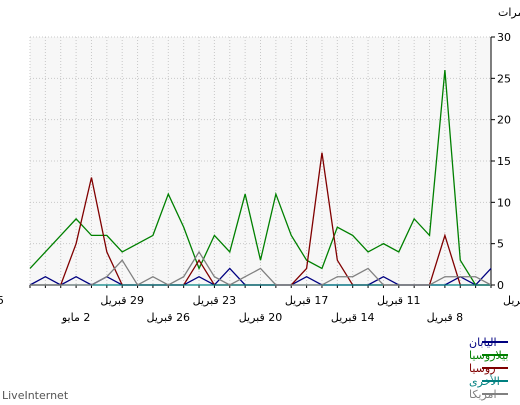  What do you see at coordinates (504, 120) in the screenshot?
I see `y-tick-label: 20` at bounding box center [504, 120].